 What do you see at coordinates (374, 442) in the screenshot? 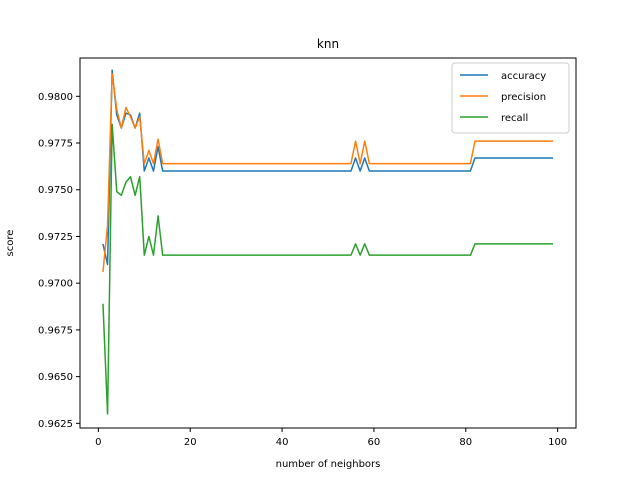
I see `x-tick-label: 60` at bounding box center [374, 442].